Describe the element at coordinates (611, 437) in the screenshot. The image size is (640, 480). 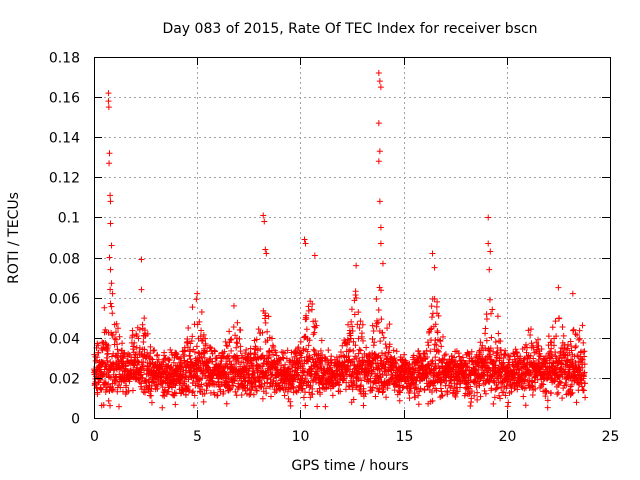
I see `x-tick-label: 25` at that location.